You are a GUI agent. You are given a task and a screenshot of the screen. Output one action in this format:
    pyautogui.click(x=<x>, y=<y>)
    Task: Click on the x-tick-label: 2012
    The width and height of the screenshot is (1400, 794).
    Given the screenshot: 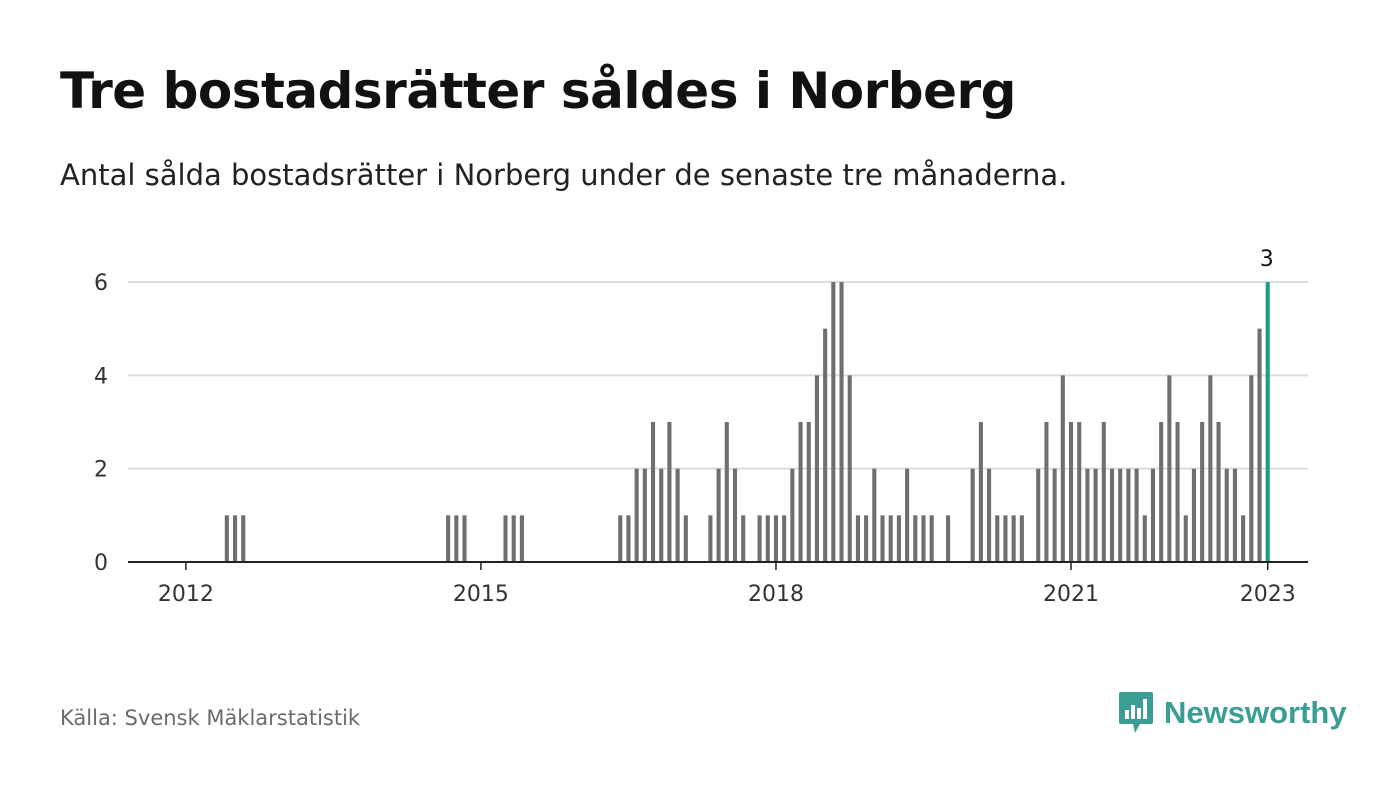 What is the action you would take?
    pyautogui.click(x=186, y=594)
    